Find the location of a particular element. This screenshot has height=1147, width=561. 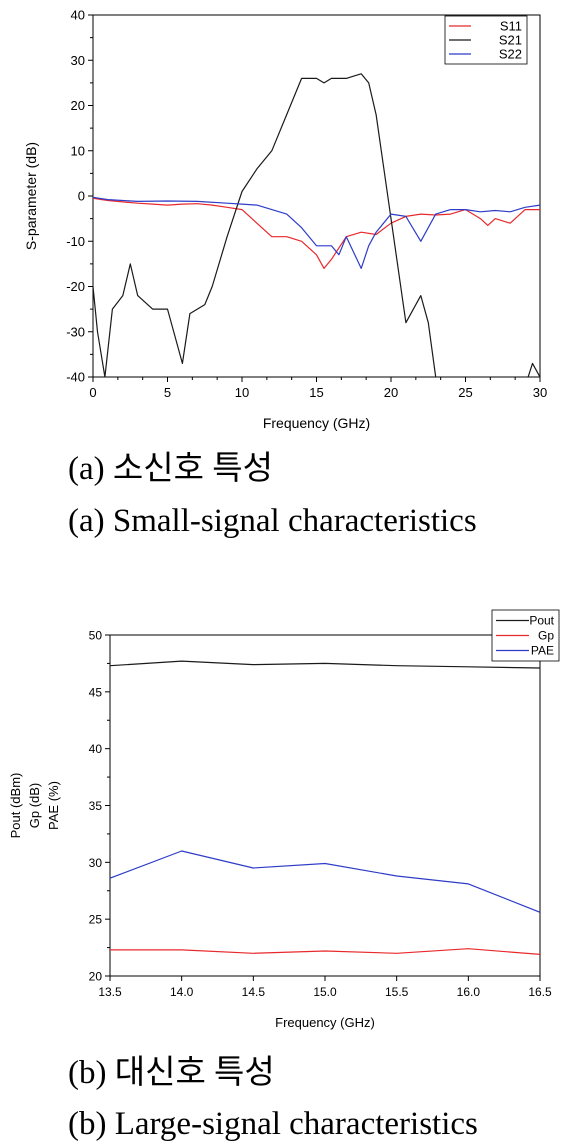

a-y-tick-label: 20 is located at coordinates (78, 105).